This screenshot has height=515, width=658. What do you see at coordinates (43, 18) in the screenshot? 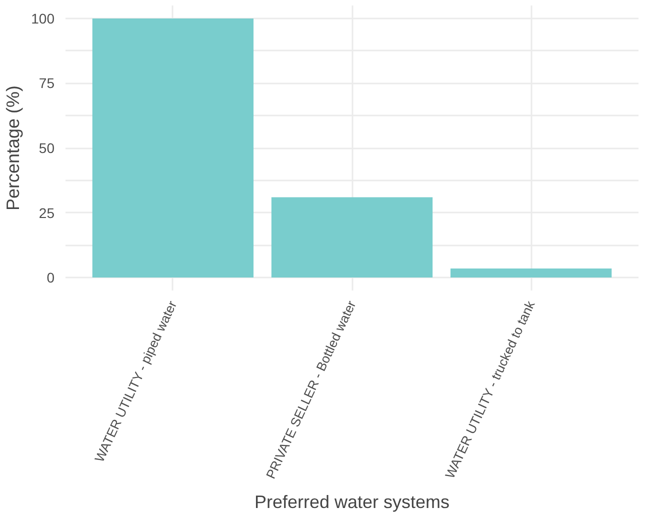
I see `y-tick-label: 100` at bounding box center [43, 18].